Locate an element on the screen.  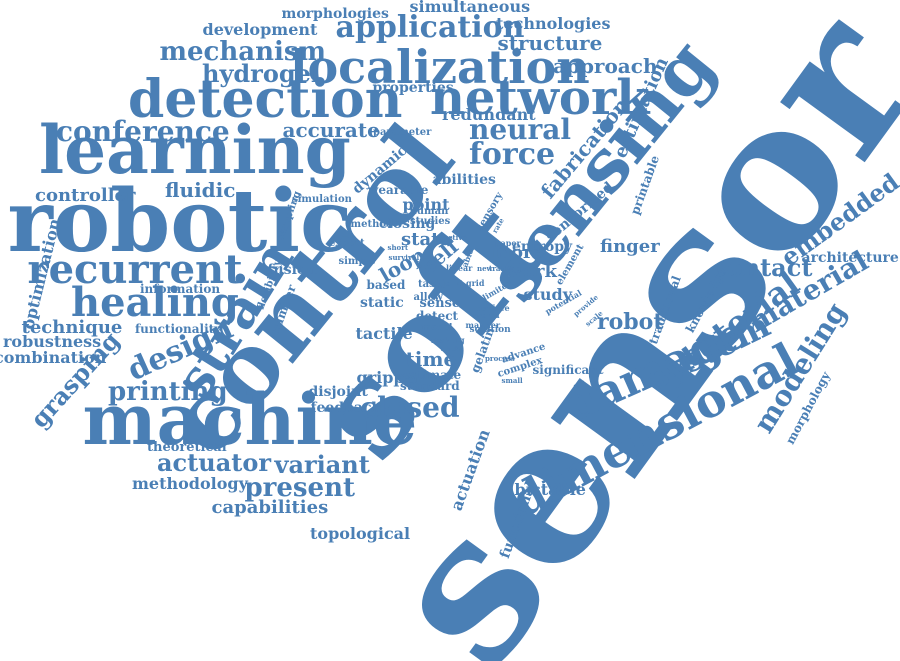
word: functionality is located at coordinates (178, 329).